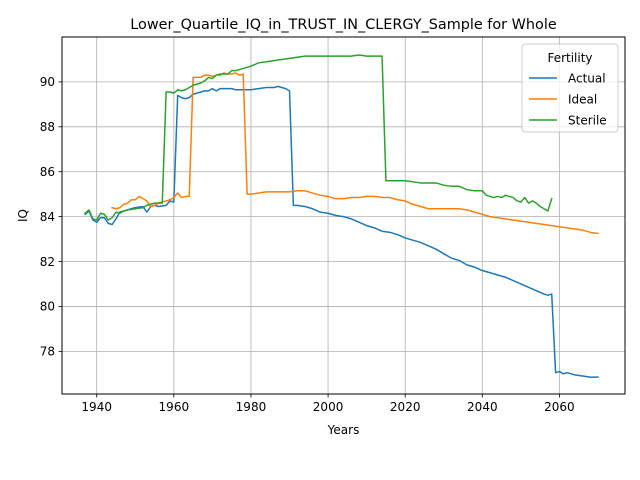  Describe the element at coordinates (587, 79) in the screenshot. I see `legend-label-actual: Actual` at that location.